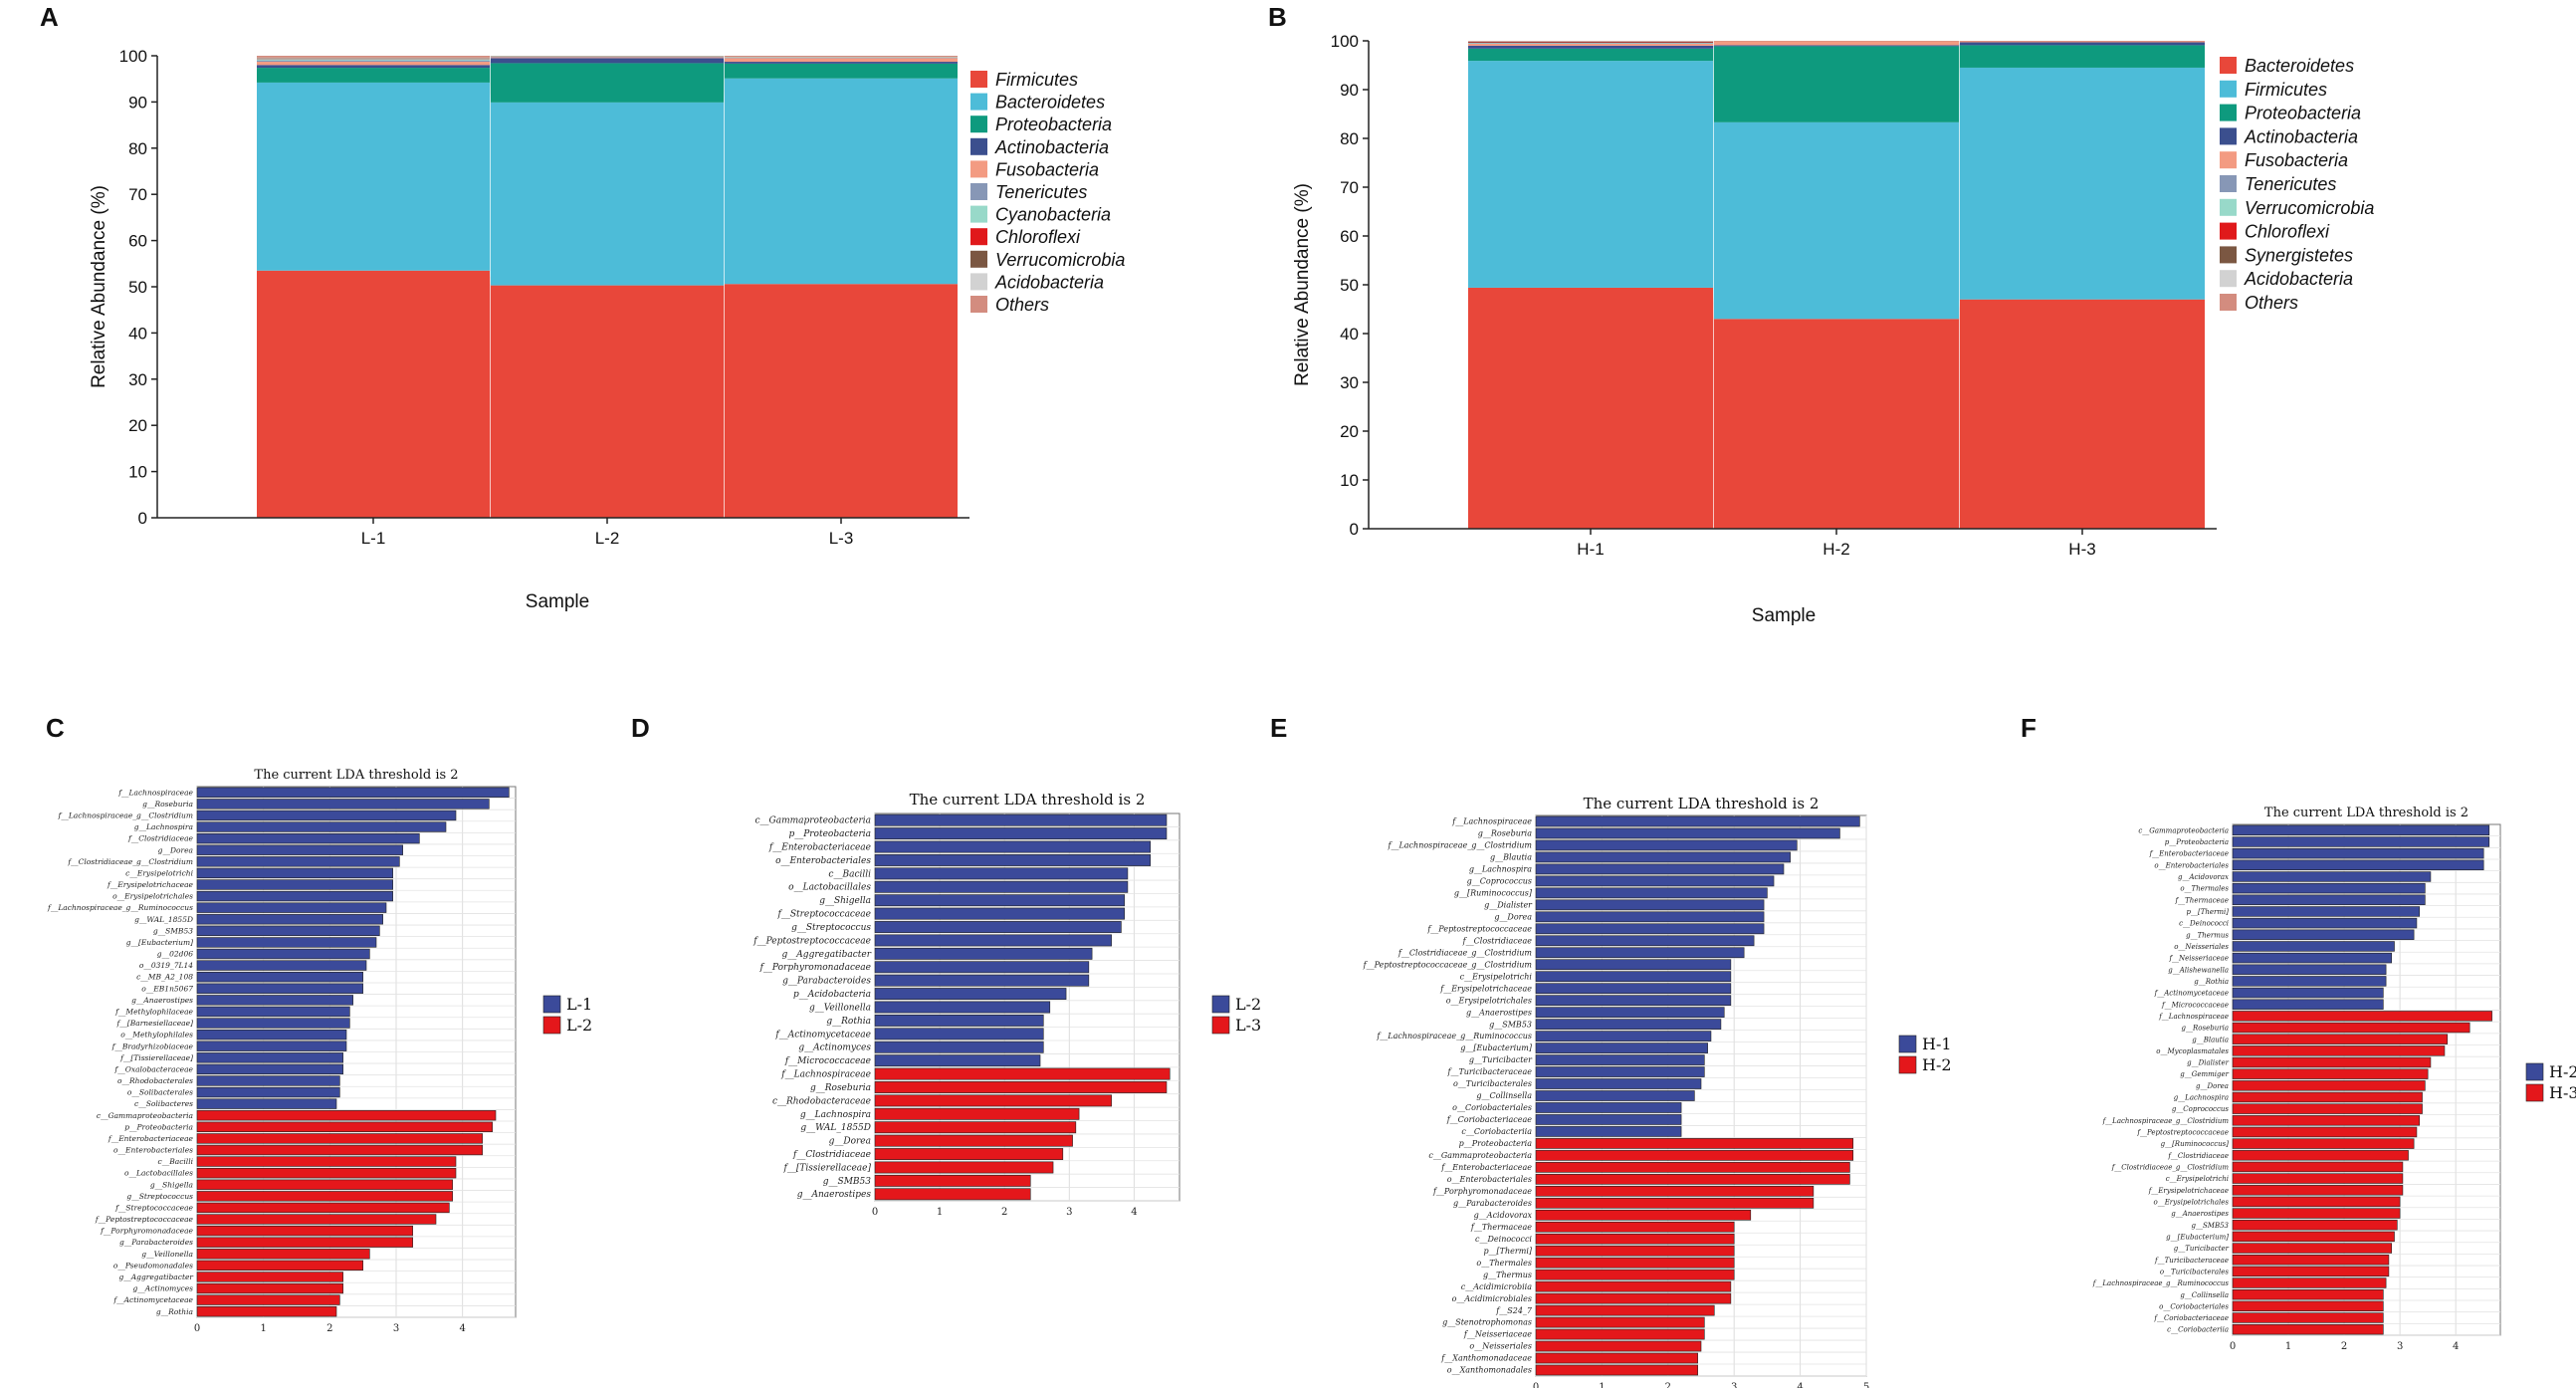 The width and height of the screenshot is (2576, 1388). I want to click on taxon-label: g__Veillonella, so click(840, 1008).